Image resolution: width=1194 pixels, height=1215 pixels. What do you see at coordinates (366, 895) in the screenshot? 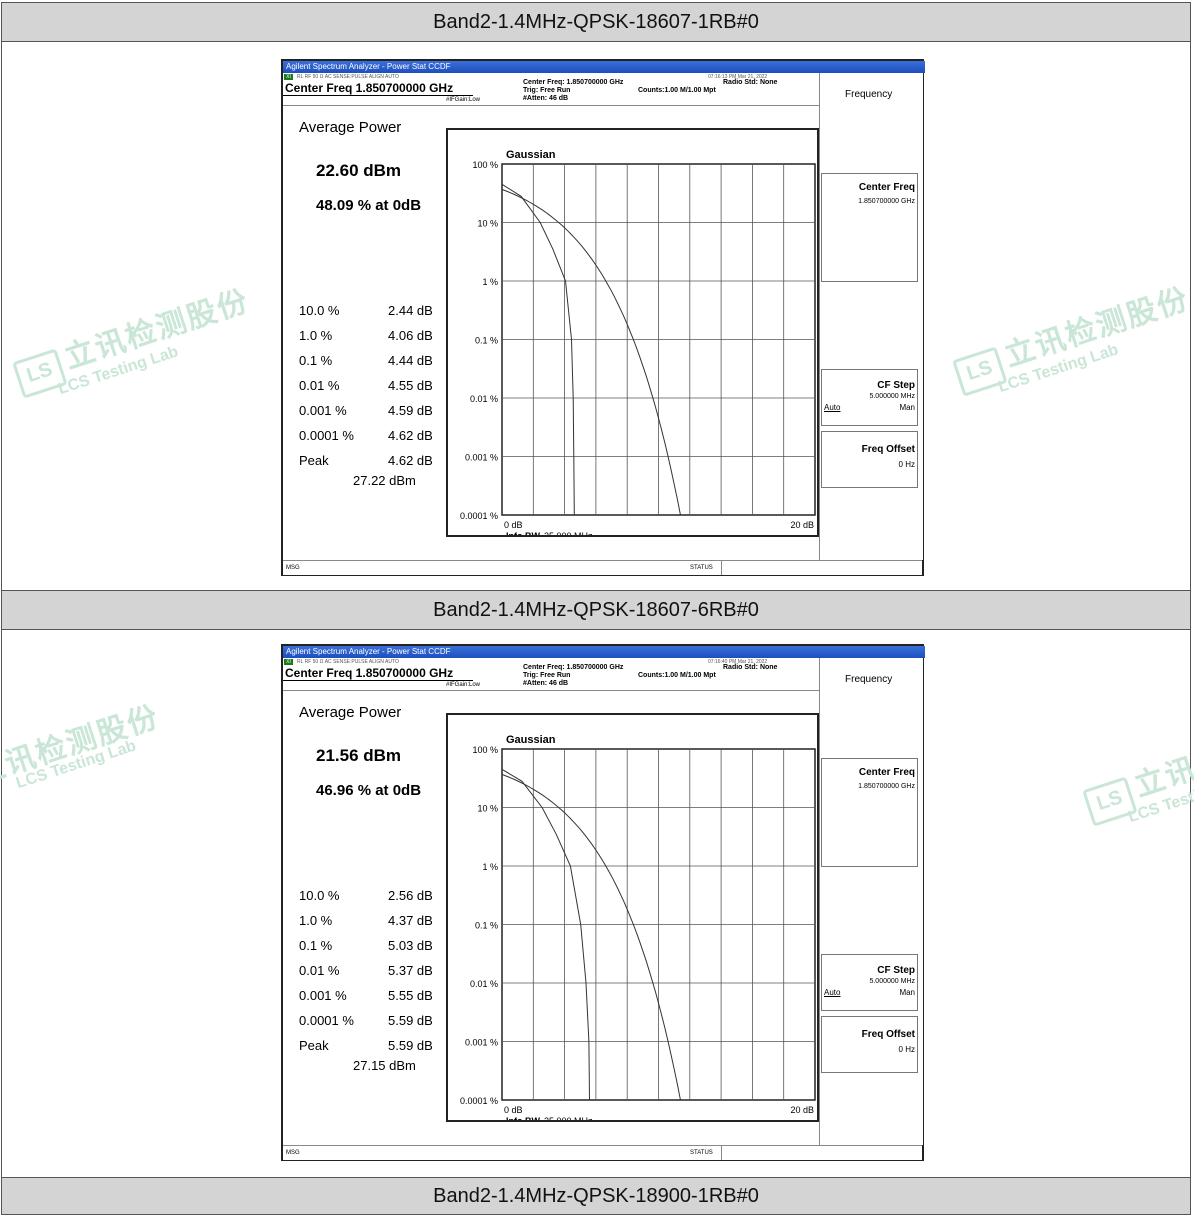
I see `stat-row: 10.0 % 2.56 dB` at bounding box center [366, 895].